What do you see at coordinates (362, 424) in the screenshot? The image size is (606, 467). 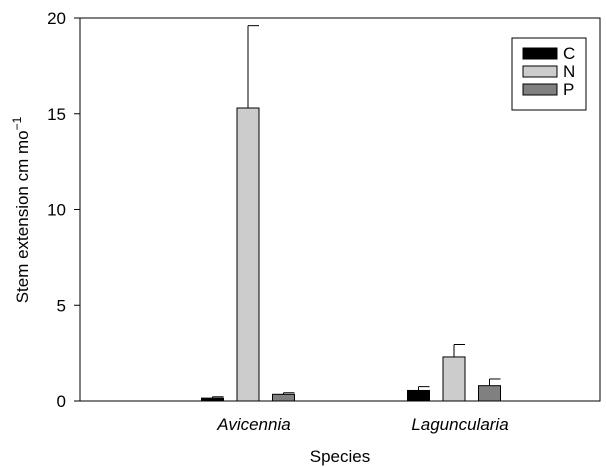 I see `x-axis-tick-labels: Avicennia Laguncularia` at bounding box center [362, 424].